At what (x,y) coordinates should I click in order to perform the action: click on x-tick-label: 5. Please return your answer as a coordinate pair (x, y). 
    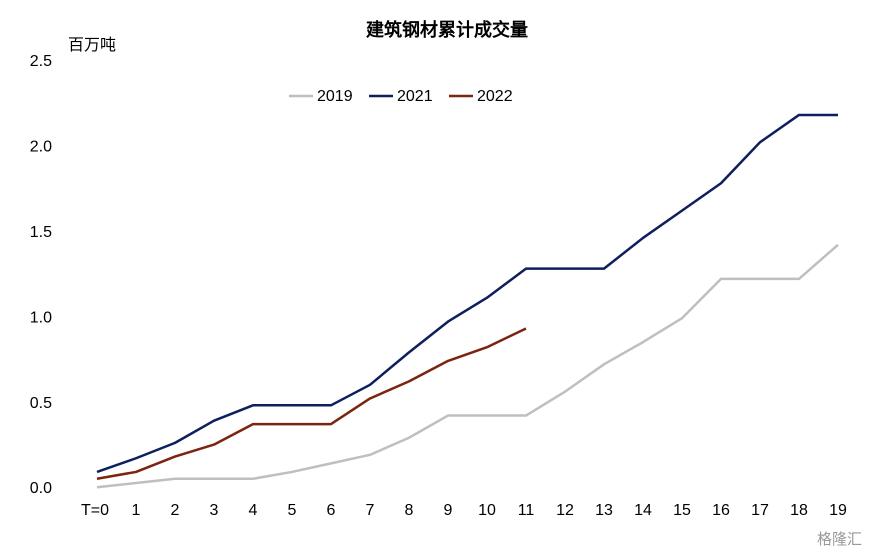
    Looking at the image, I should click on (292, 510).